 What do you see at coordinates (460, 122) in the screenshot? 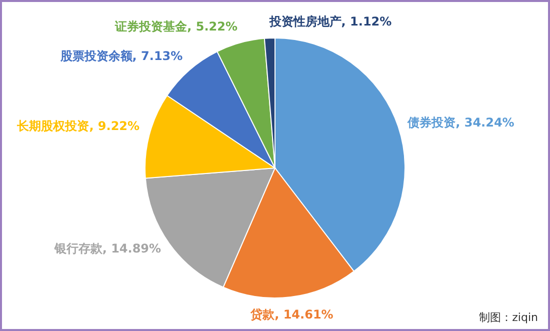
I see `slice-label: 债券投资, 34.24%` at bounding box center [460, 122].